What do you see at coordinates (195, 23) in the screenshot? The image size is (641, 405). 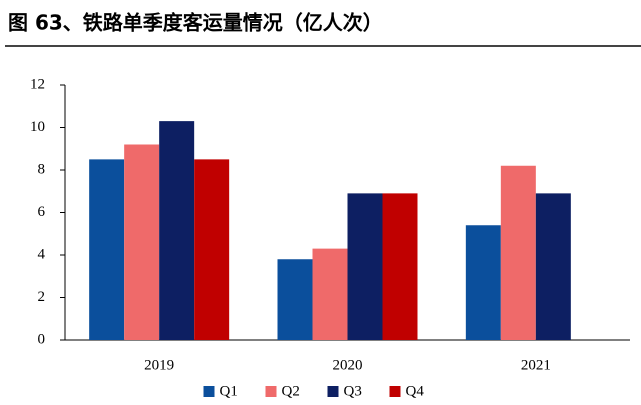 I see `chart-title: 图 63、铁路单季度客运量情况（亿人次）` at bounding box center [195, 23].